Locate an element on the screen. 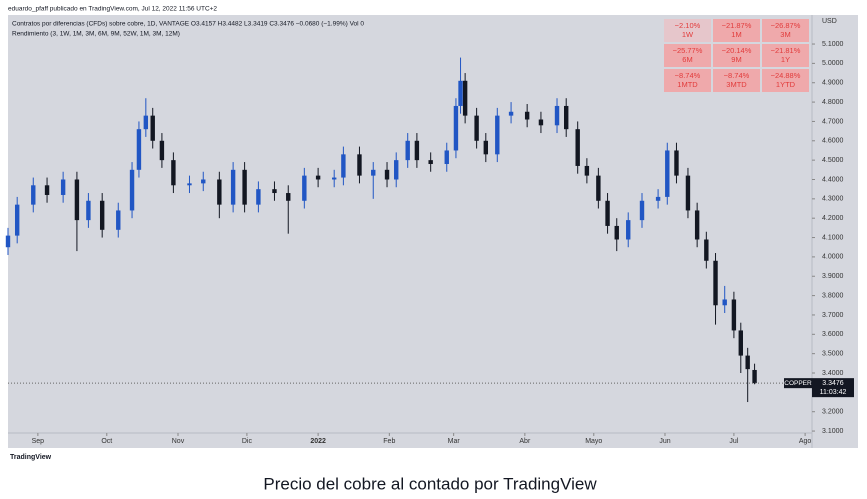  performance-value: −24.88% is located at coordinates (786, 75).